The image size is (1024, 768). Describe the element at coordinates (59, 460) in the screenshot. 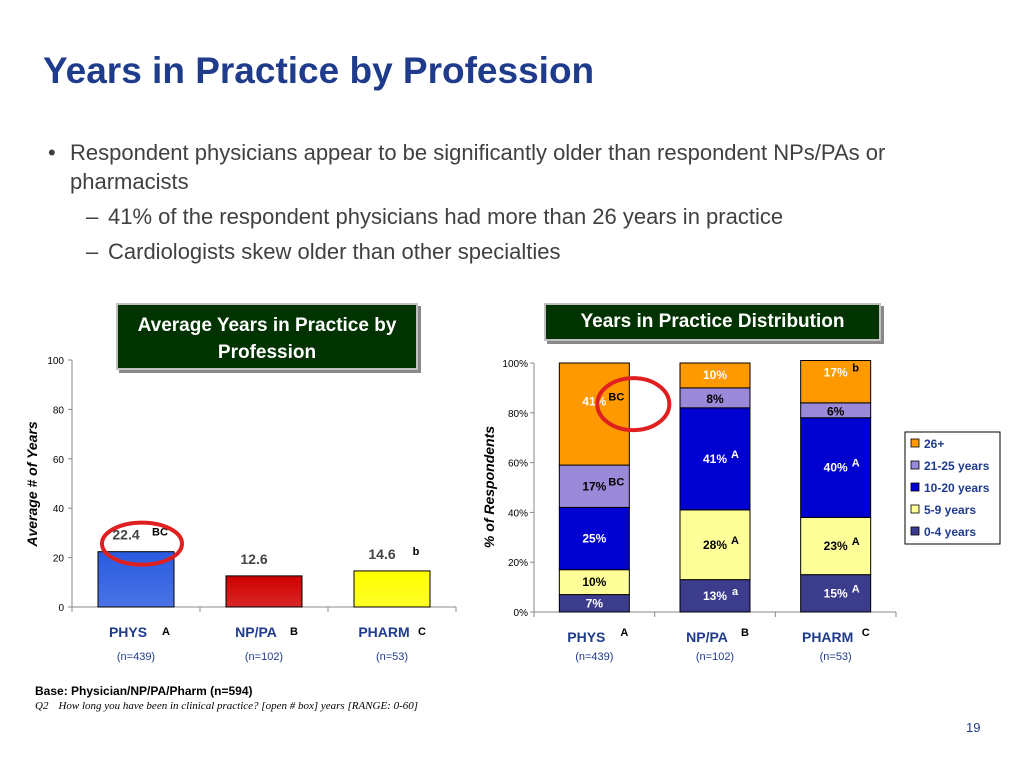

I see `y-tick-label: 60` at that location.